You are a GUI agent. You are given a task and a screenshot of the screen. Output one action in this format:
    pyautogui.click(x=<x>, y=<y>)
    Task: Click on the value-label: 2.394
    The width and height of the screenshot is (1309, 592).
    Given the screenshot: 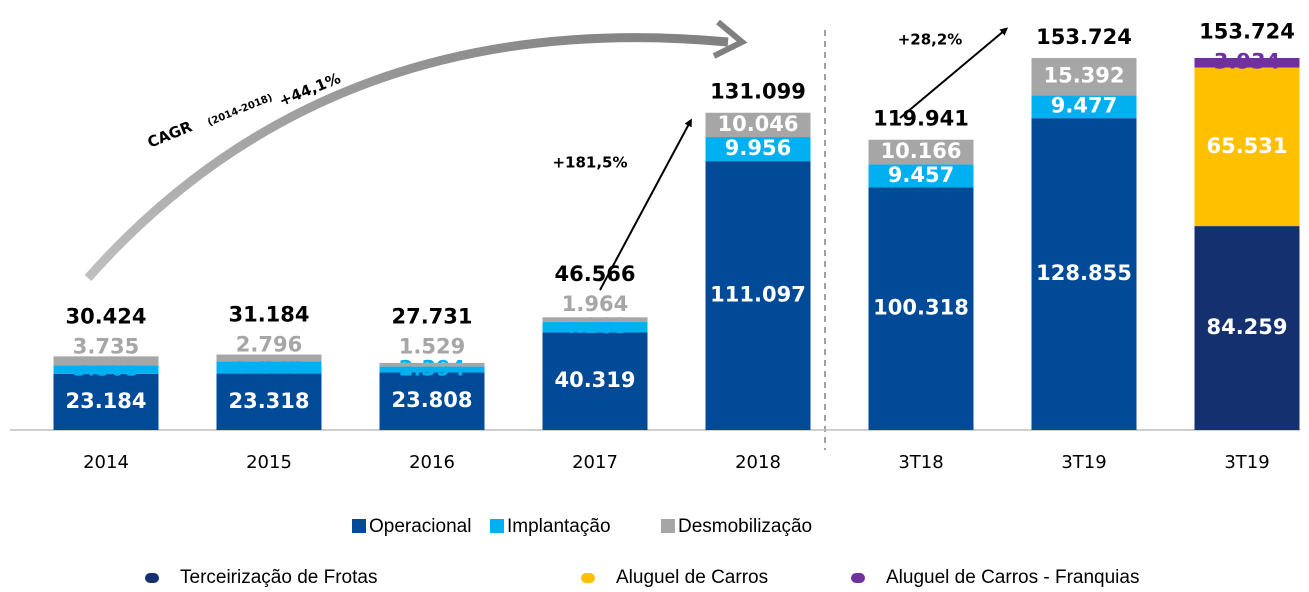 What is the action you would take?
    pyautogui.click(x=432, y=368)
    